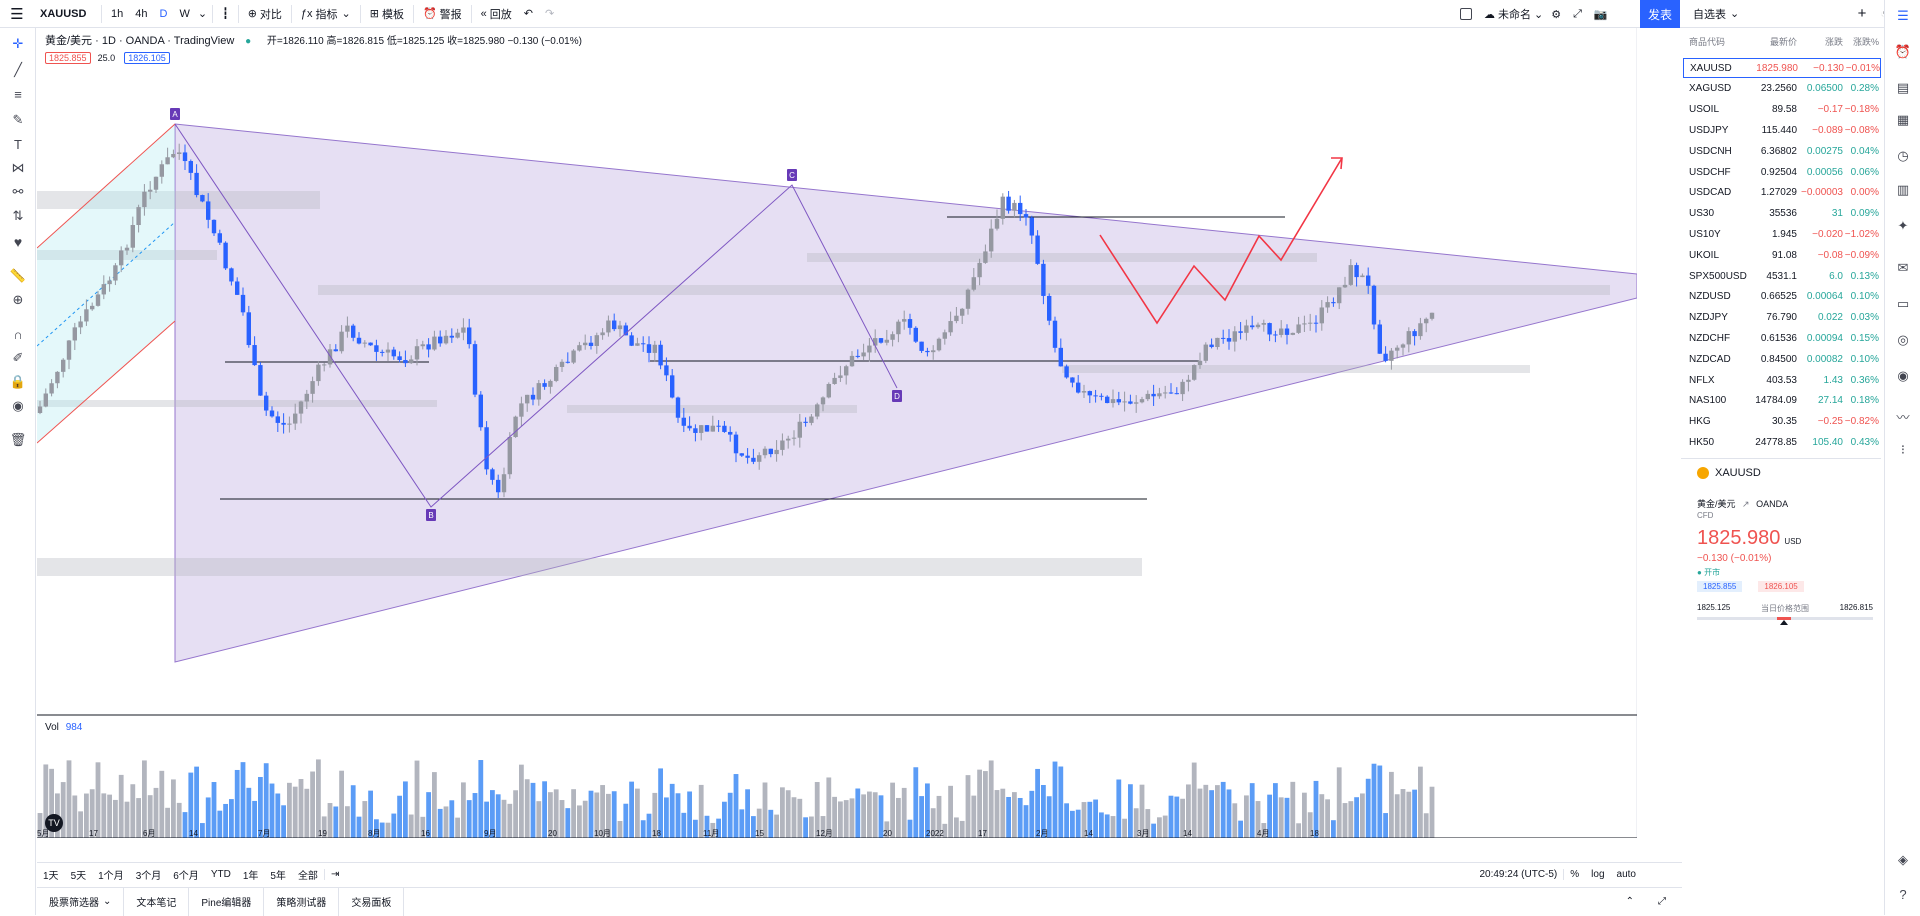  What do you see at coordinates (1782, 193) in the screenshot?
I see `watchlist-row-usdcad: USDCAD 1.27029 −0.00003 0.00%` at bounding box center [1782, 193].